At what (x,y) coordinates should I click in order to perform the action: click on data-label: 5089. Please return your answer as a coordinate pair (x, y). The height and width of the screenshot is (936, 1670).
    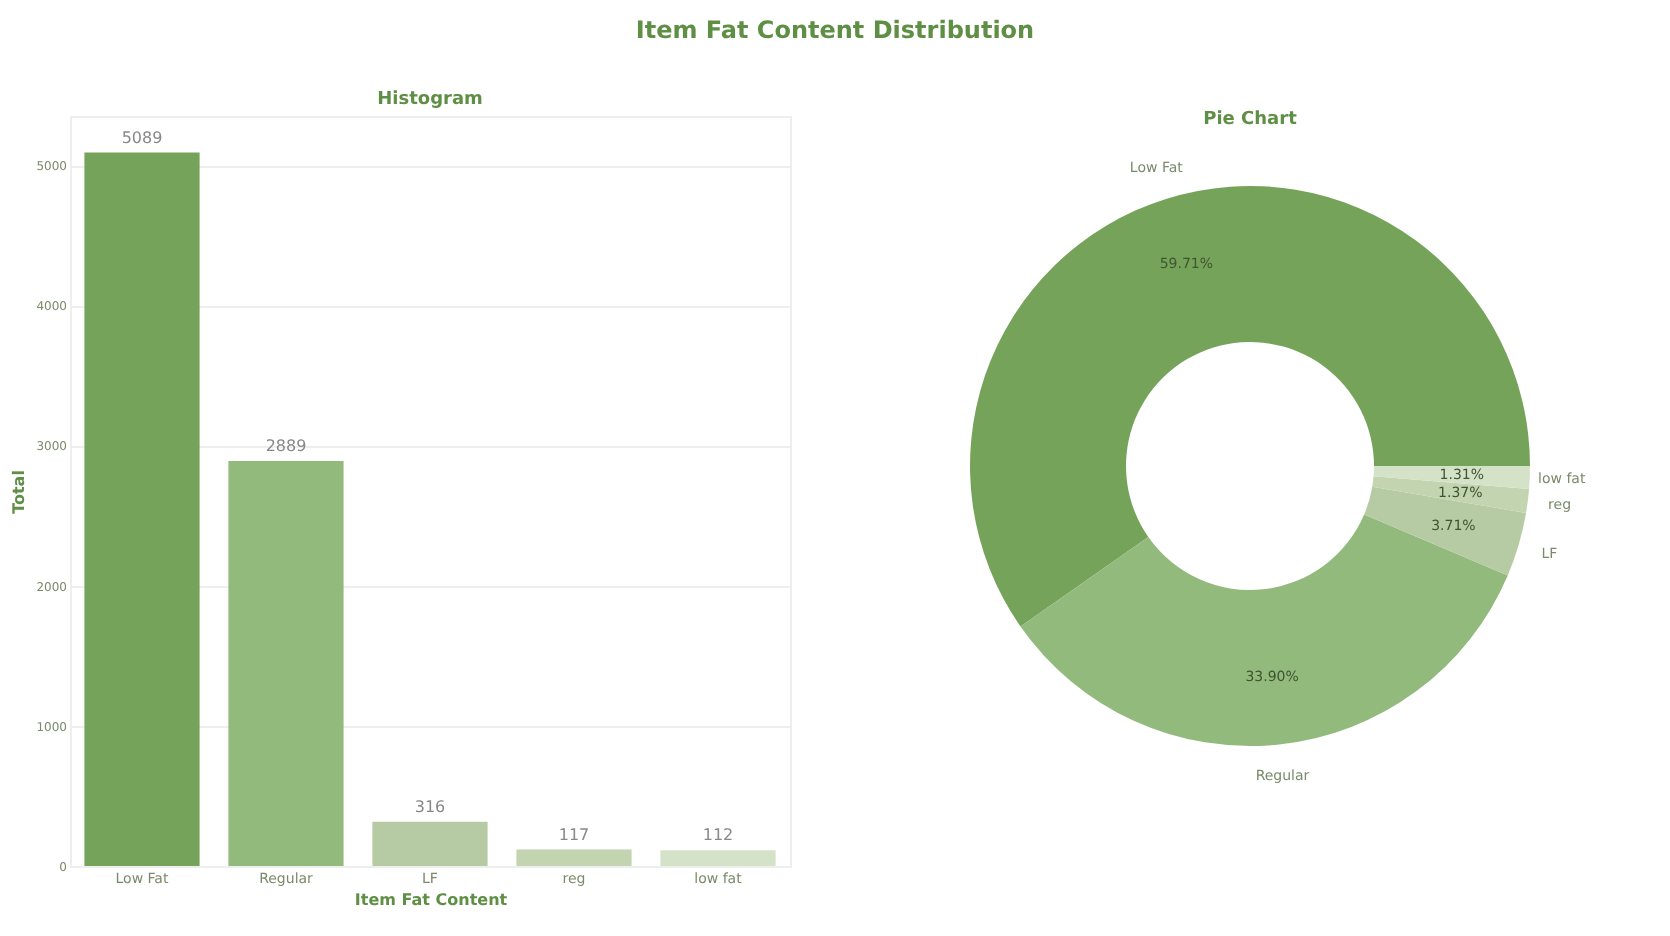
    Looking at the image, I should click on (142, 137).